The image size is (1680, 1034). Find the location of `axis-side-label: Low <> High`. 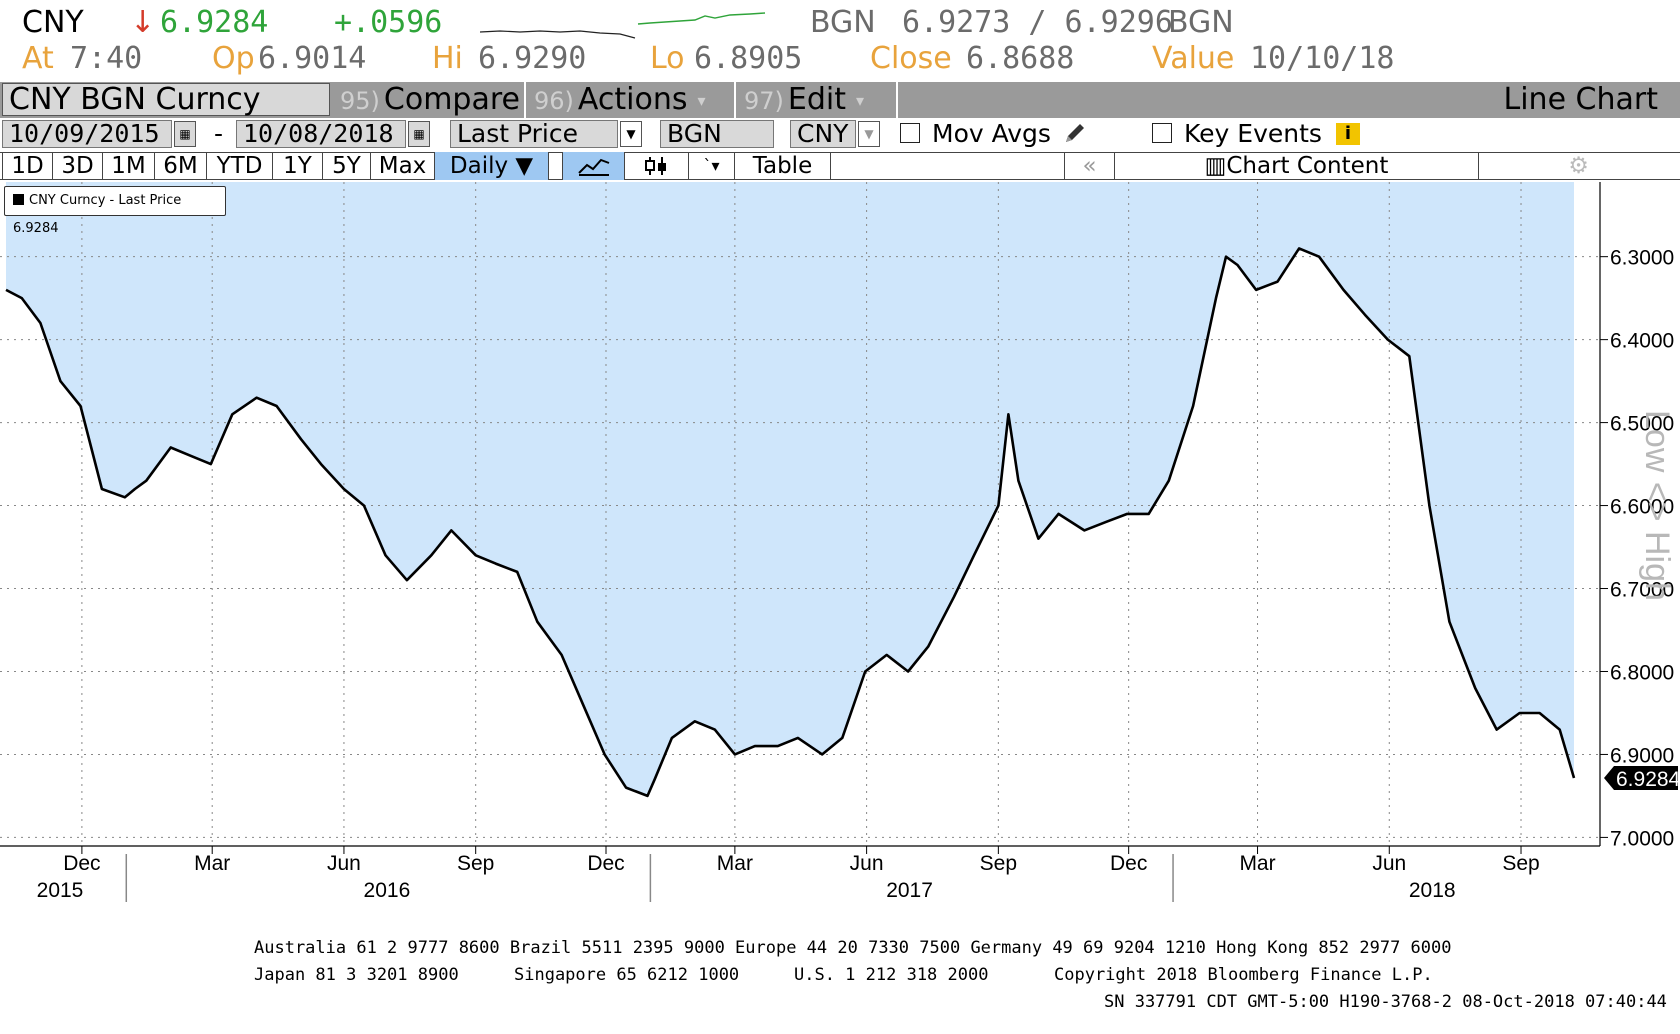

axis-side-label: Low <> High is located at coordinates (1657, 505).